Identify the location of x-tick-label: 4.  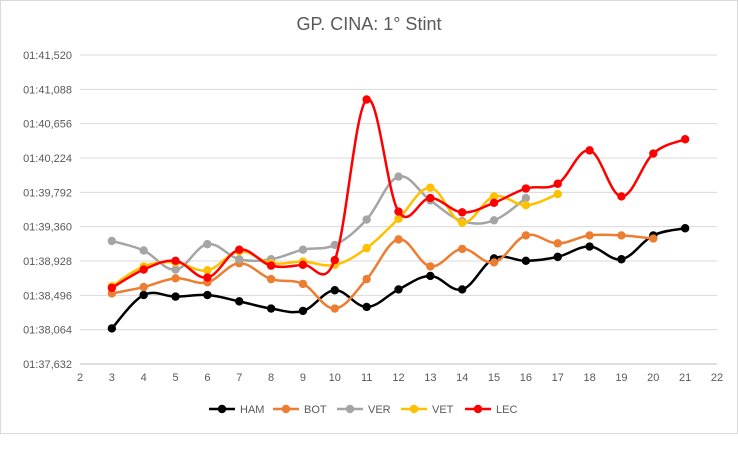
(144, 378).